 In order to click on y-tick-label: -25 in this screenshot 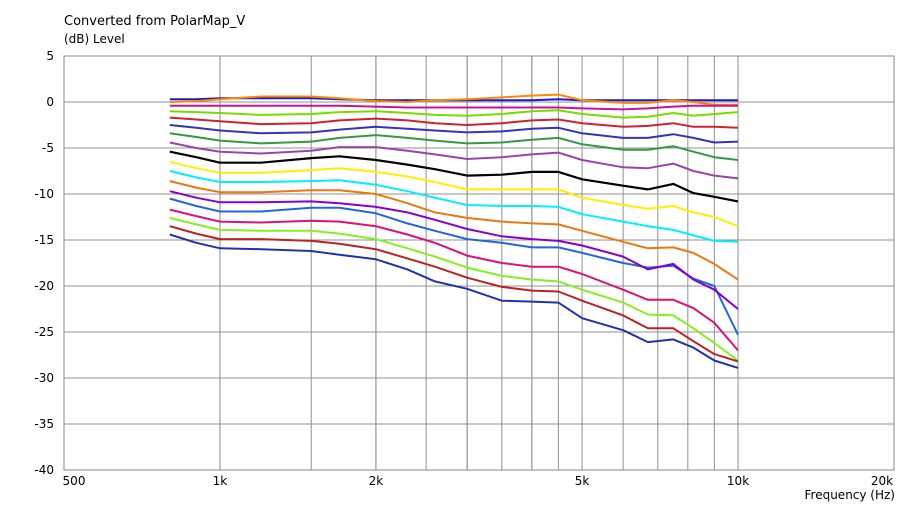, I will do `click(44, 332)`.